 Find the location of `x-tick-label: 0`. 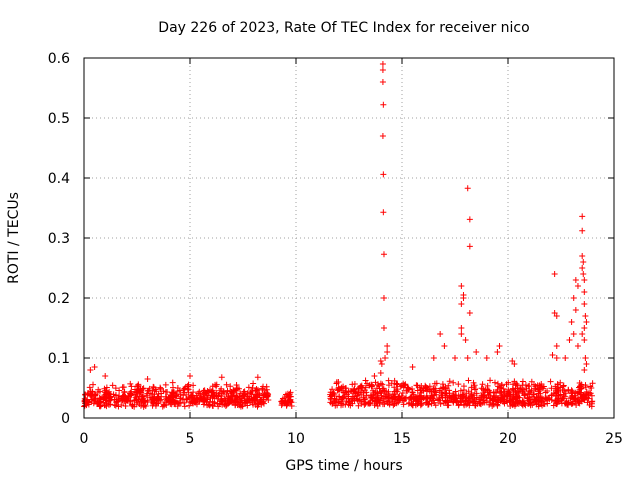

x-tick-label: 0 is located at coordinates (84, 439).